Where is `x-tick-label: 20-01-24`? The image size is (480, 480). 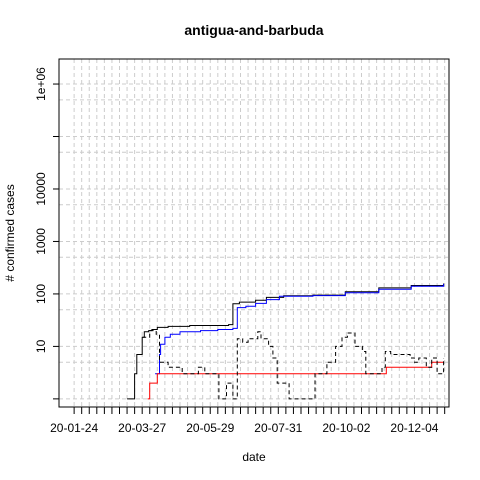
x-tick-label: 20-01-24 is located at coordinates (74, 428).